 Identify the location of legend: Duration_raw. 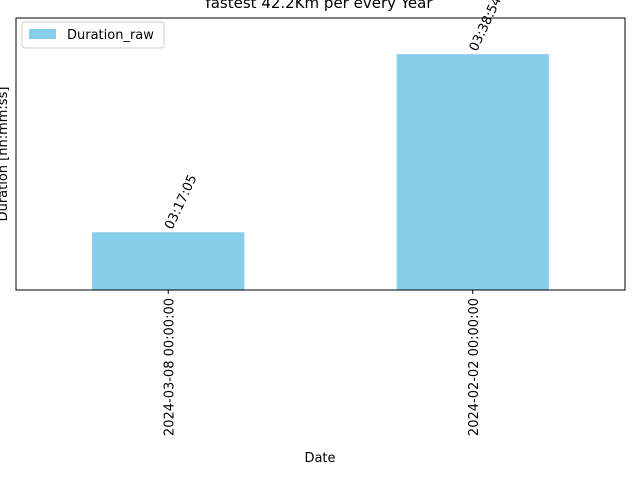
(93, 35).